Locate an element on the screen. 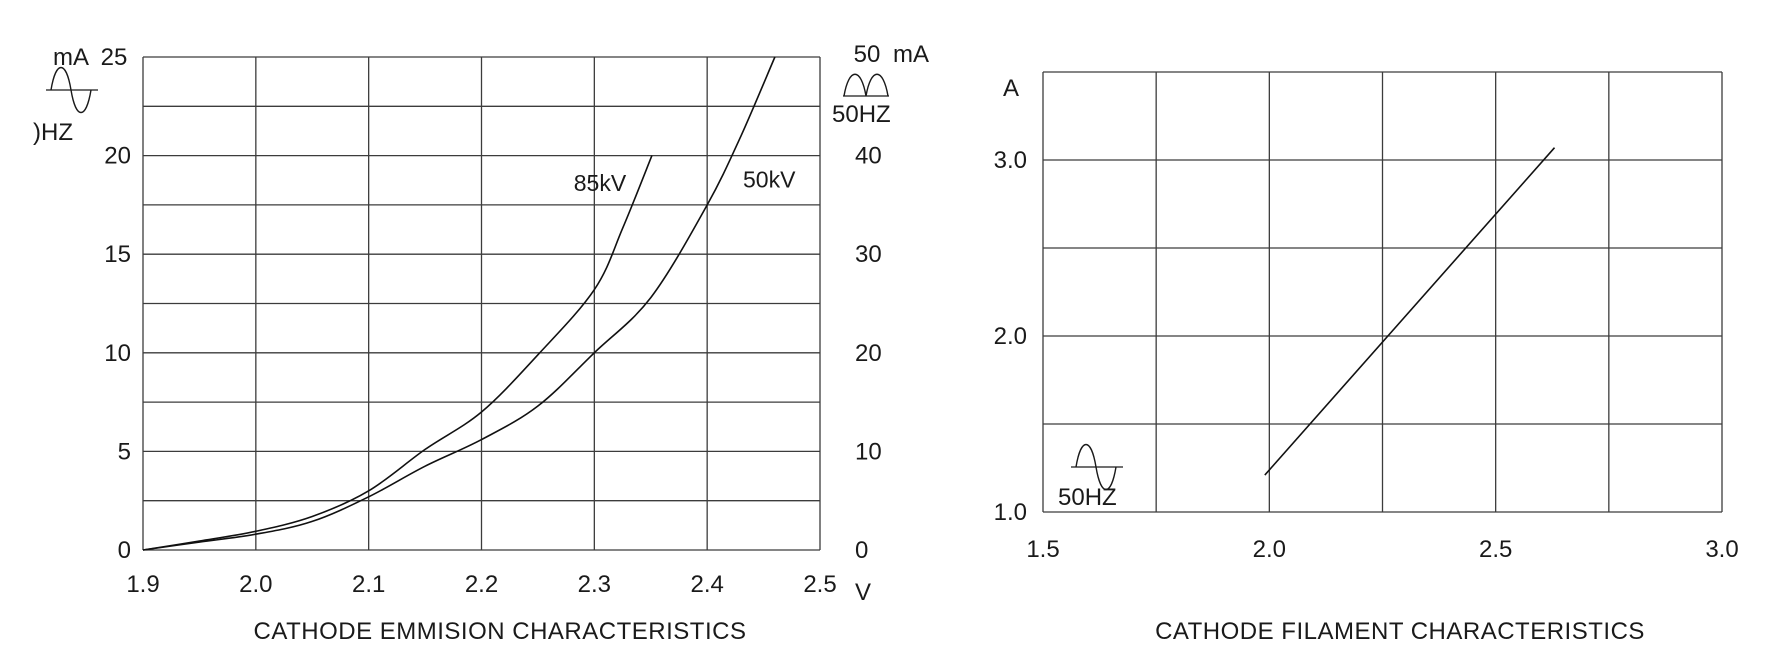  right-axis-freq-label: 50HZ is located at coordinates (861, 114).